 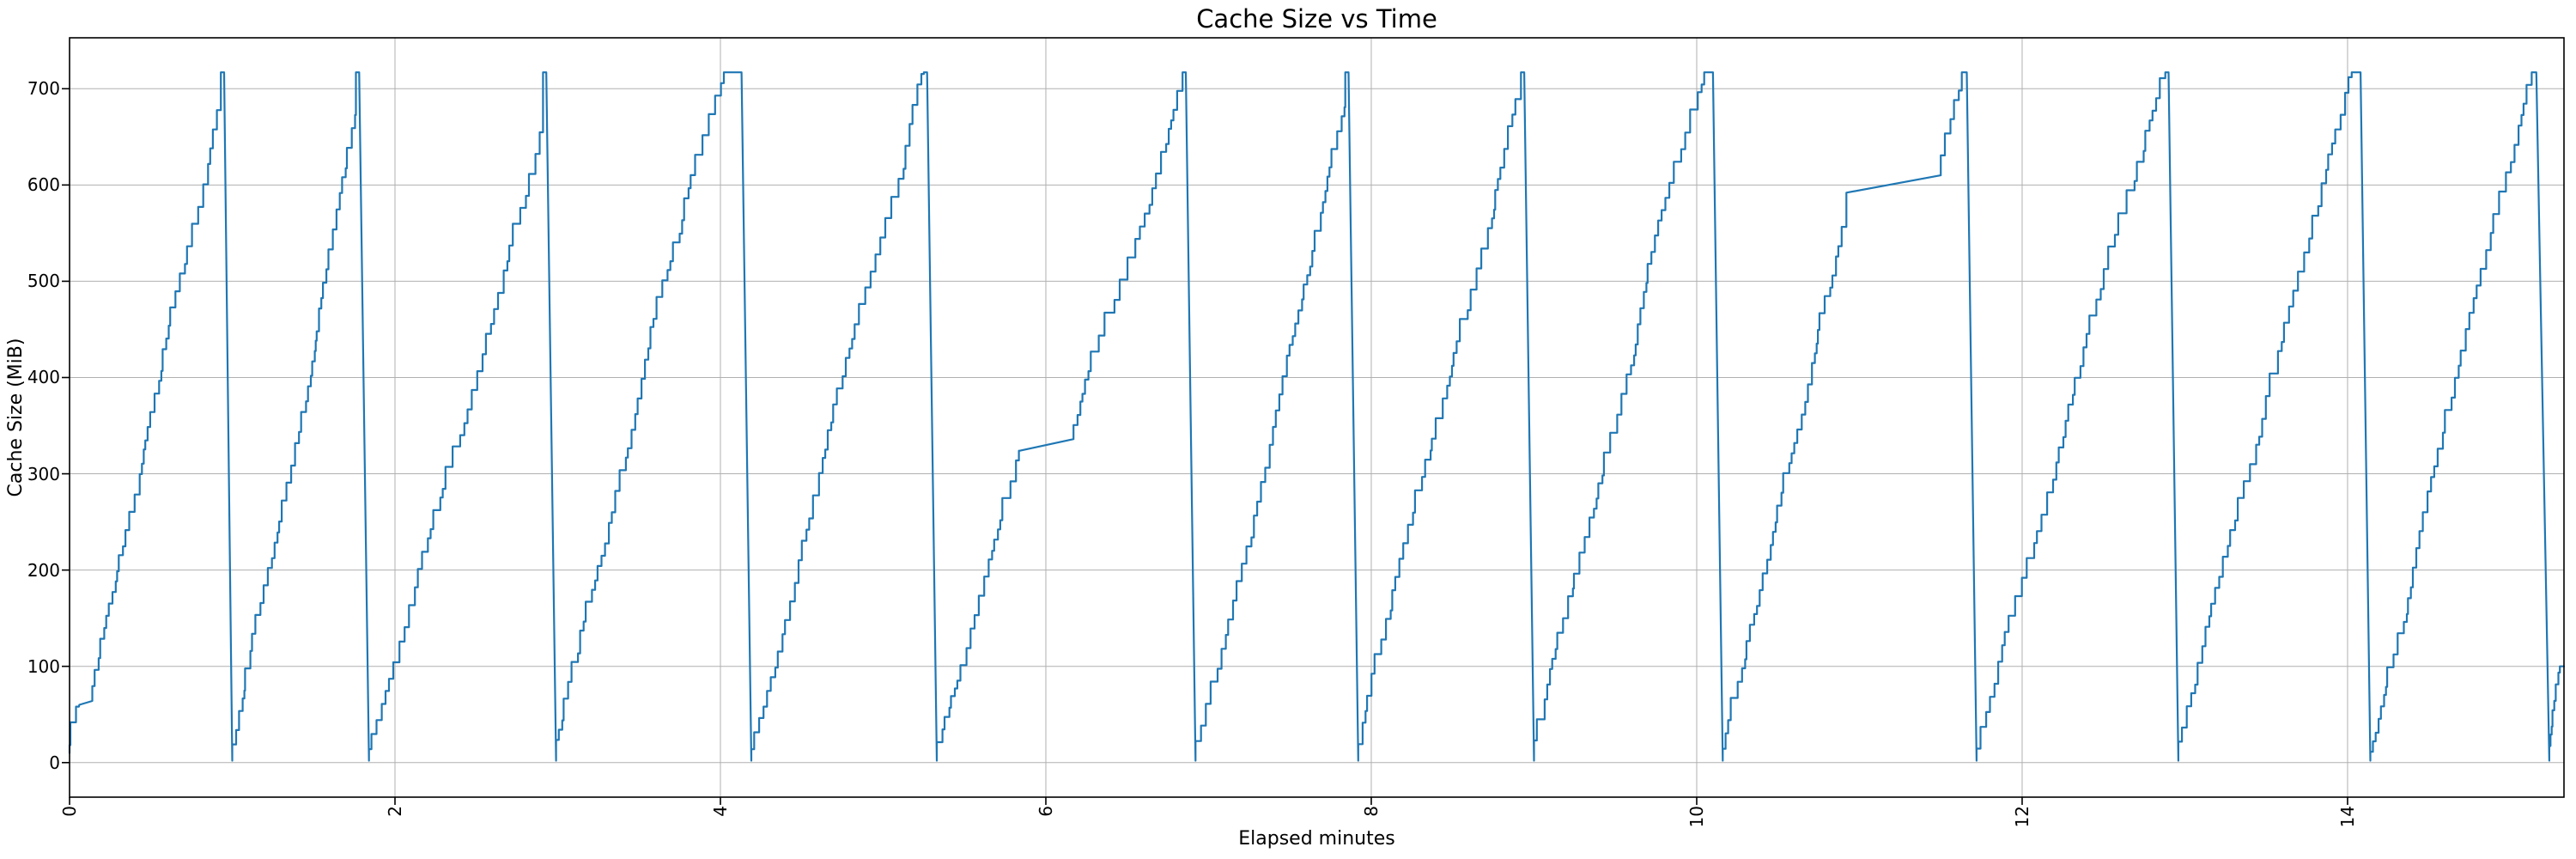 What do you see at coordinates (44, 666) in the screenshot?
I see `y-tick-label: 100` at bounding box center [44, 666].